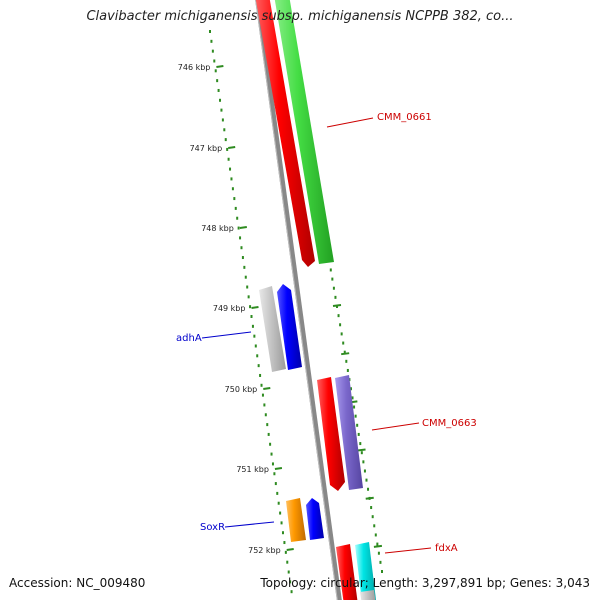  Describe the element at coordinates (421, 548) in the screenshot. I see `label-fdxA: fdxA` at that location.